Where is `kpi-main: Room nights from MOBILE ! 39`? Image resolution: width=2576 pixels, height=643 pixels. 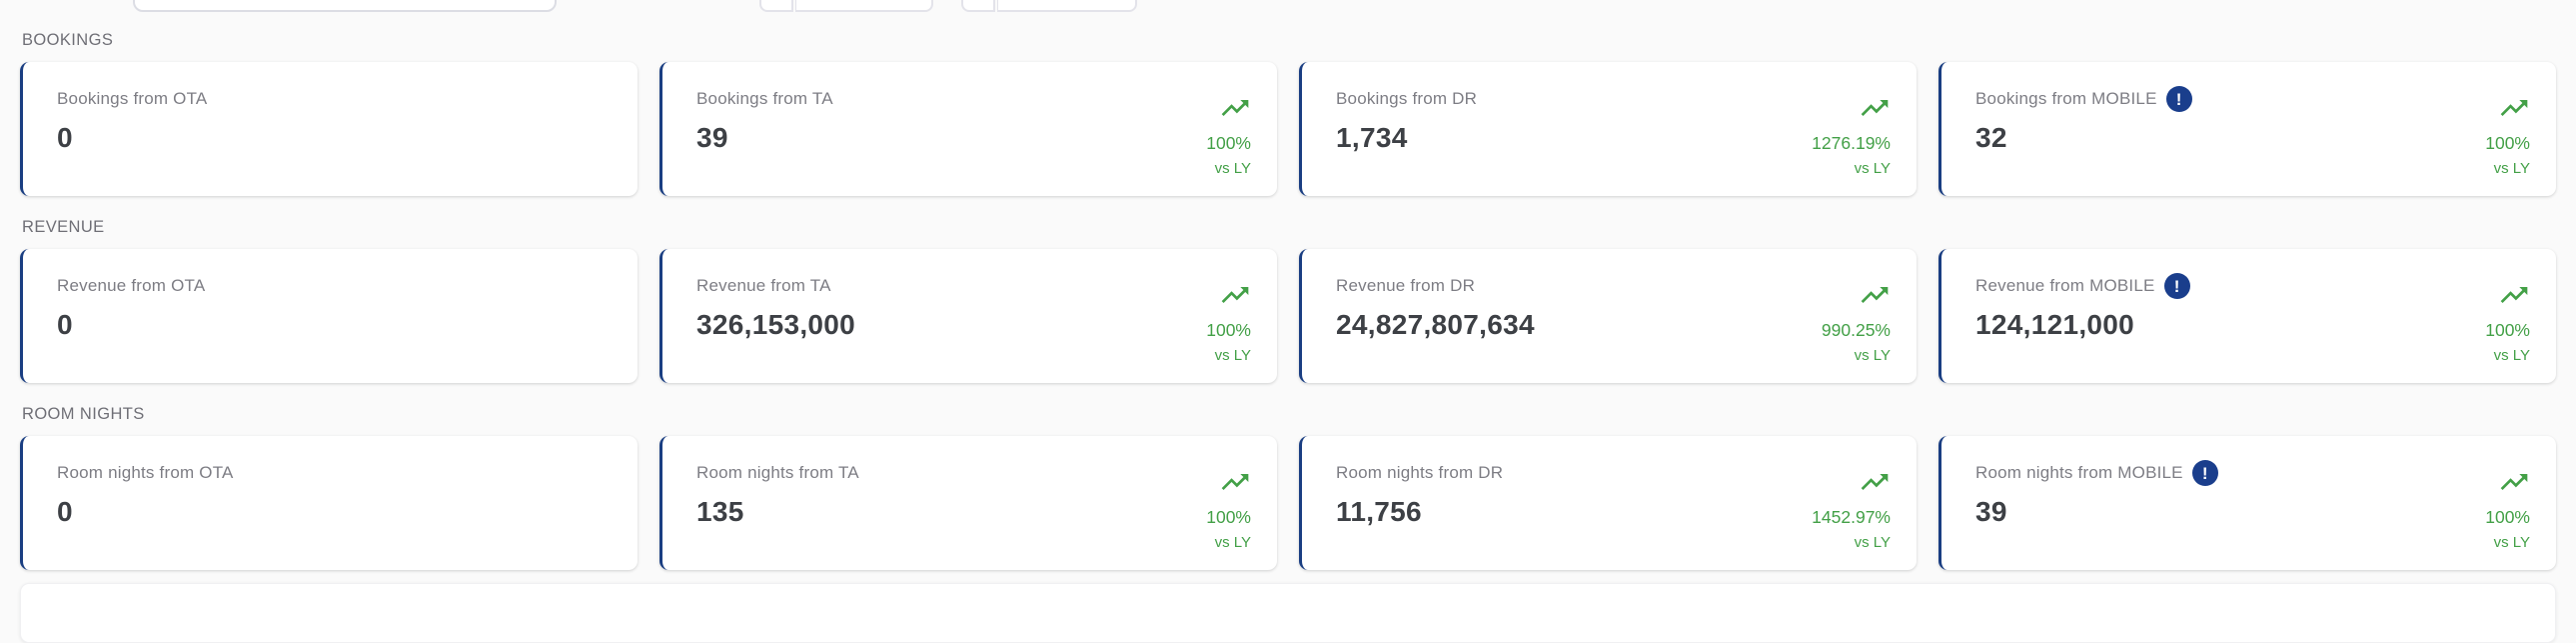 kpi-main: Room nights from MOBILE ! 39 is located at coordinates (2096, 515).